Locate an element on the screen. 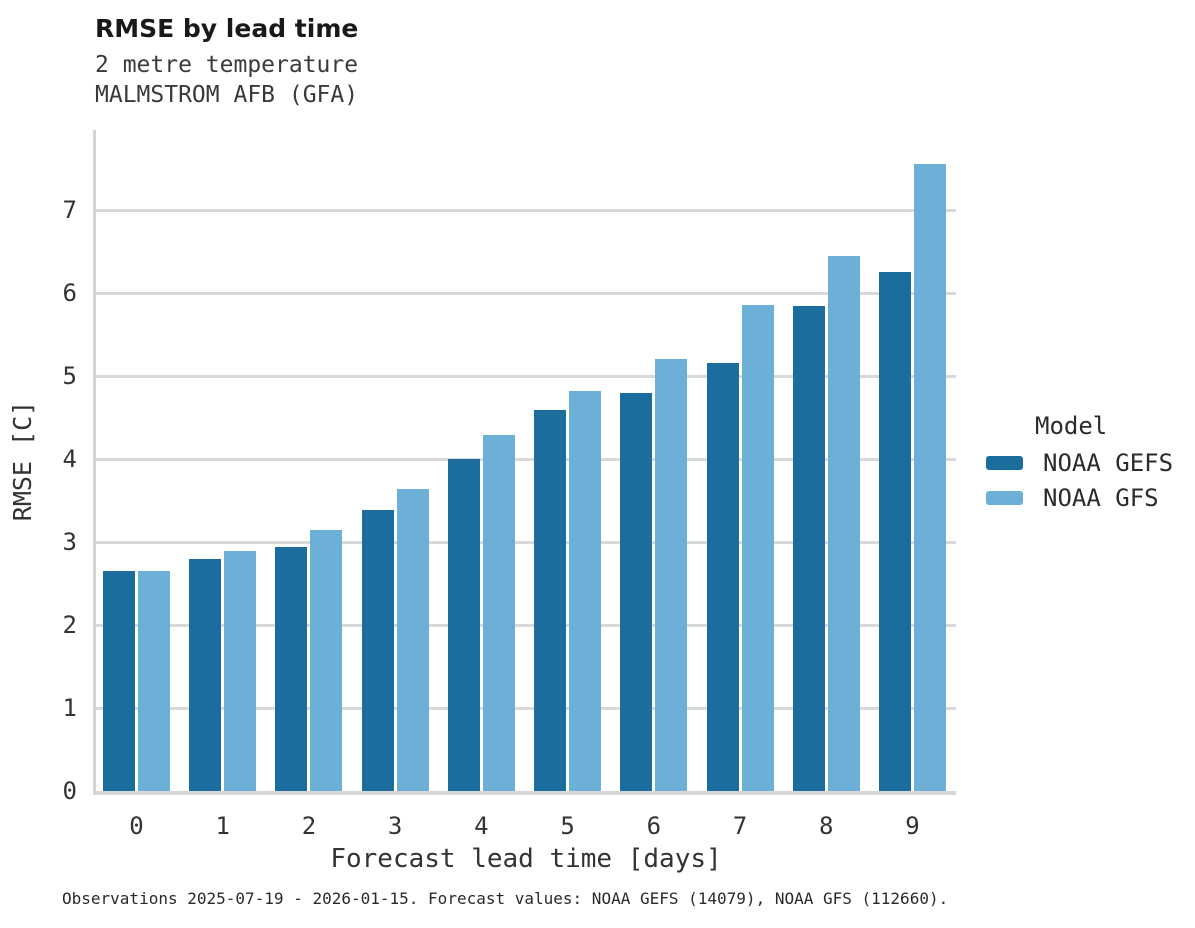  x-tick-label-8: 8 is located at coordinates (826, 826).